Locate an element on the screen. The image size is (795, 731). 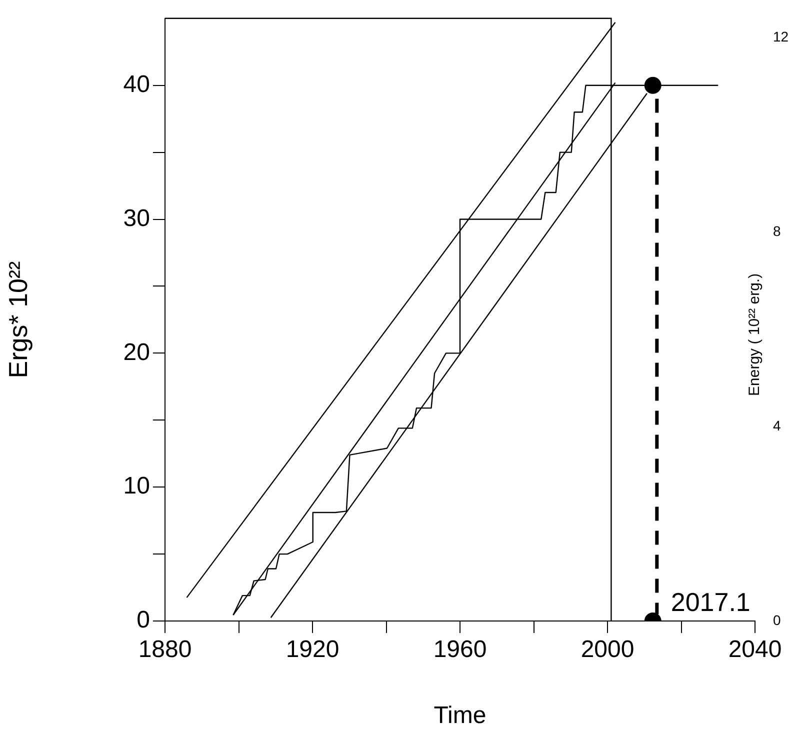
x-tick-label: 2000 is located at coordinates (607, 650).